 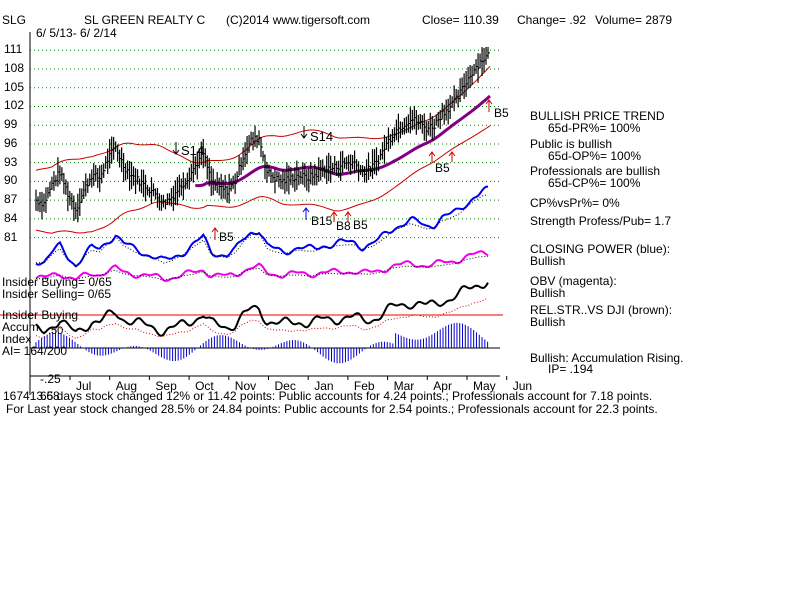 I want to click on ip-value: IP= .194, so click(x=571, y=369).